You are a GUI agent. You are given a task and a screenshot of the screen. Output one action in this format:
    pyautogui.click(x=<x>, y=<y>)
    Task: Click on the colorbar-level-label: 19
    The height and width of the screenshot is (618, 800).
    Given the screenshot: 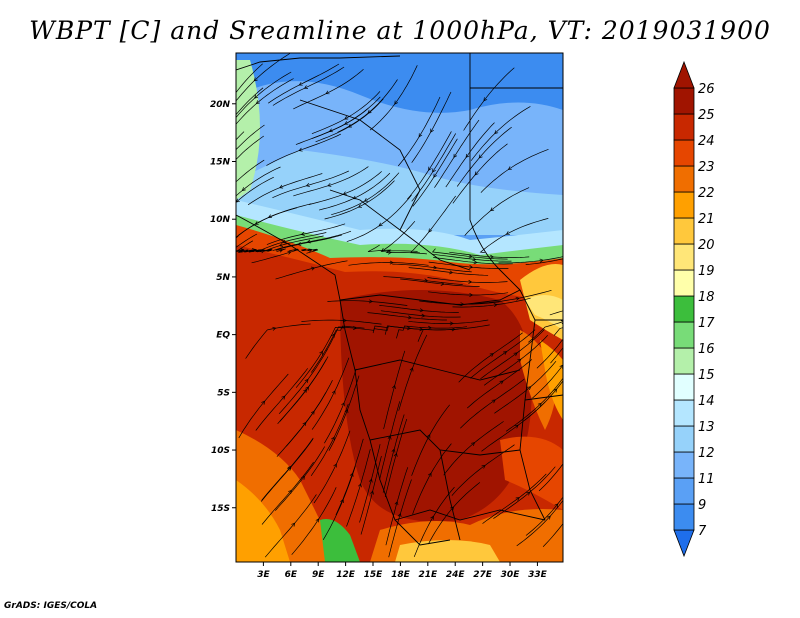 What is the action you would take?
    pyautogui.click(x=706, y=271)
    